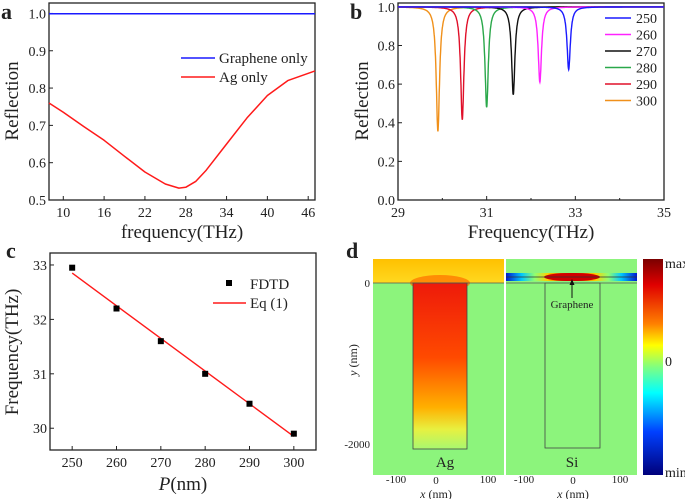  I want to click on chart-a-xlabel: frequency(THz), so click(182, 232).